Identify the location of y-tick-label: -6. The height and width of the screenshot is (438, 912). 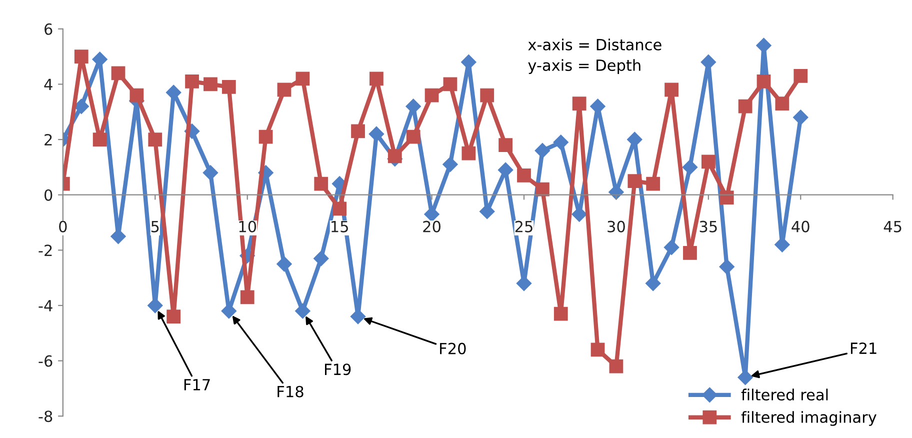
(45, 361).